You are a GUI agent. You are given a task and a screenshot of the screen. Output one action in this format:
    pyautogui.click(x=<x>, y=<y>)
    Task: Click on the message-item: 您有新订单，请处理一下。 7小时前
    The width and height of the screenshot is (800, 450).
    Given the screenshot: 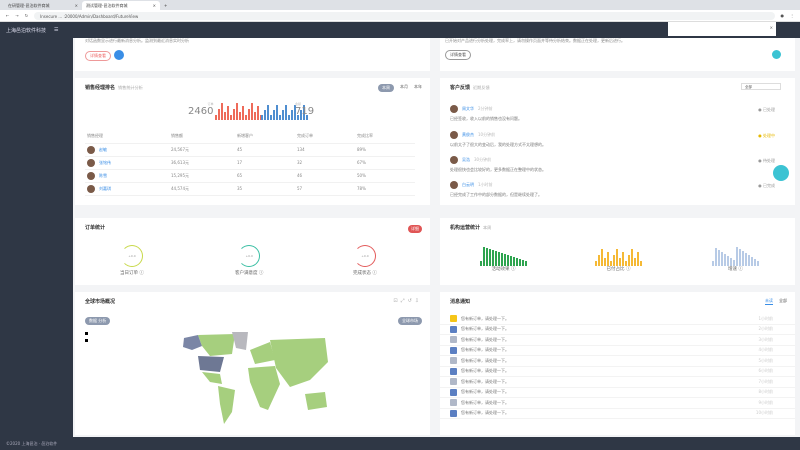 What is the action you would take?
    pyautogui.click(x=617, y=382)
    